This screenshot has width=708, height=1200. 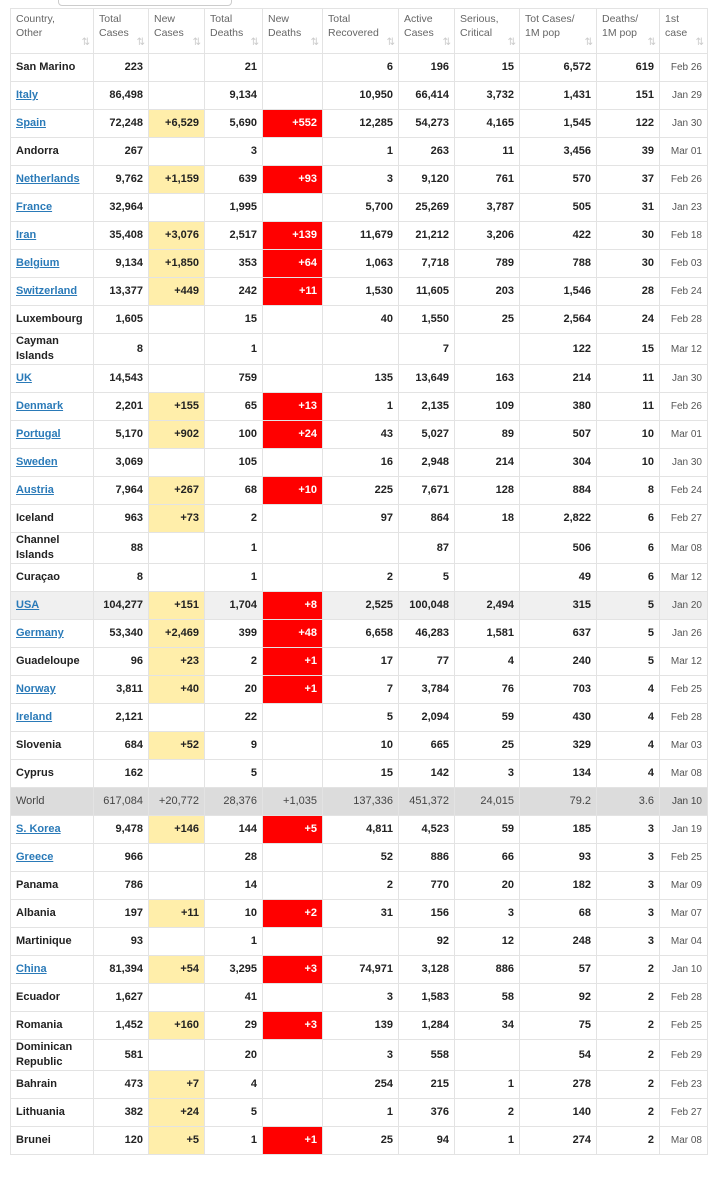 I want to click on table-cell: +3, so click(x=292, y=1025).